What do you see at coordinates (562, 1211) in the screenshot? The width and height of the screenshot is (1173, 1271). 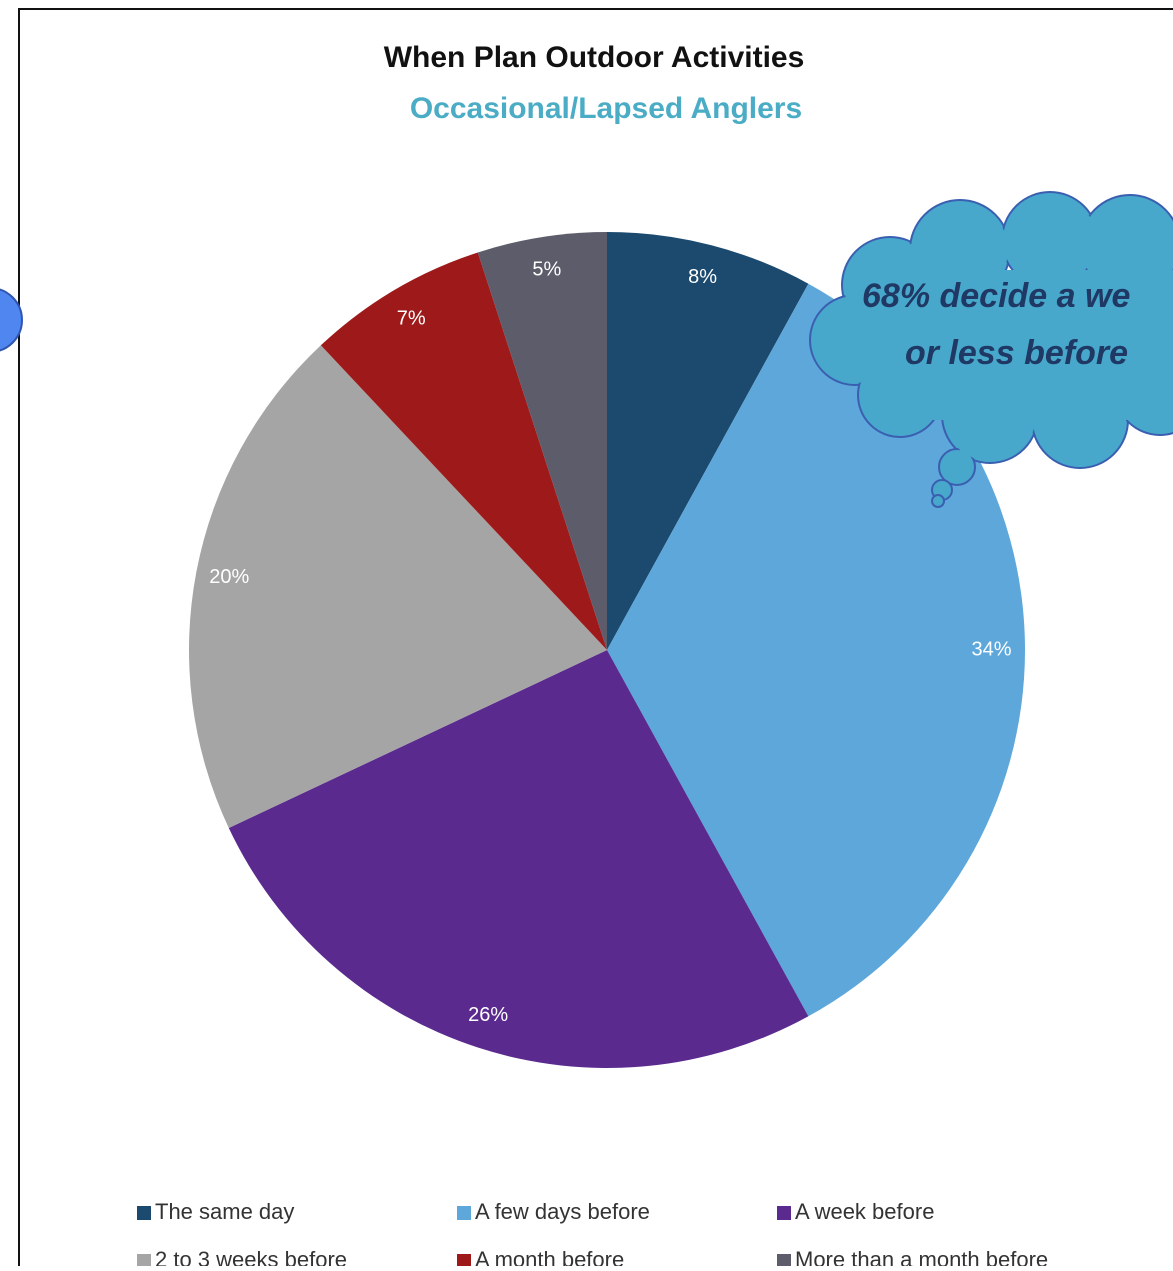 I see `legend-label: A few days before` at bounding box center [562, 1211].